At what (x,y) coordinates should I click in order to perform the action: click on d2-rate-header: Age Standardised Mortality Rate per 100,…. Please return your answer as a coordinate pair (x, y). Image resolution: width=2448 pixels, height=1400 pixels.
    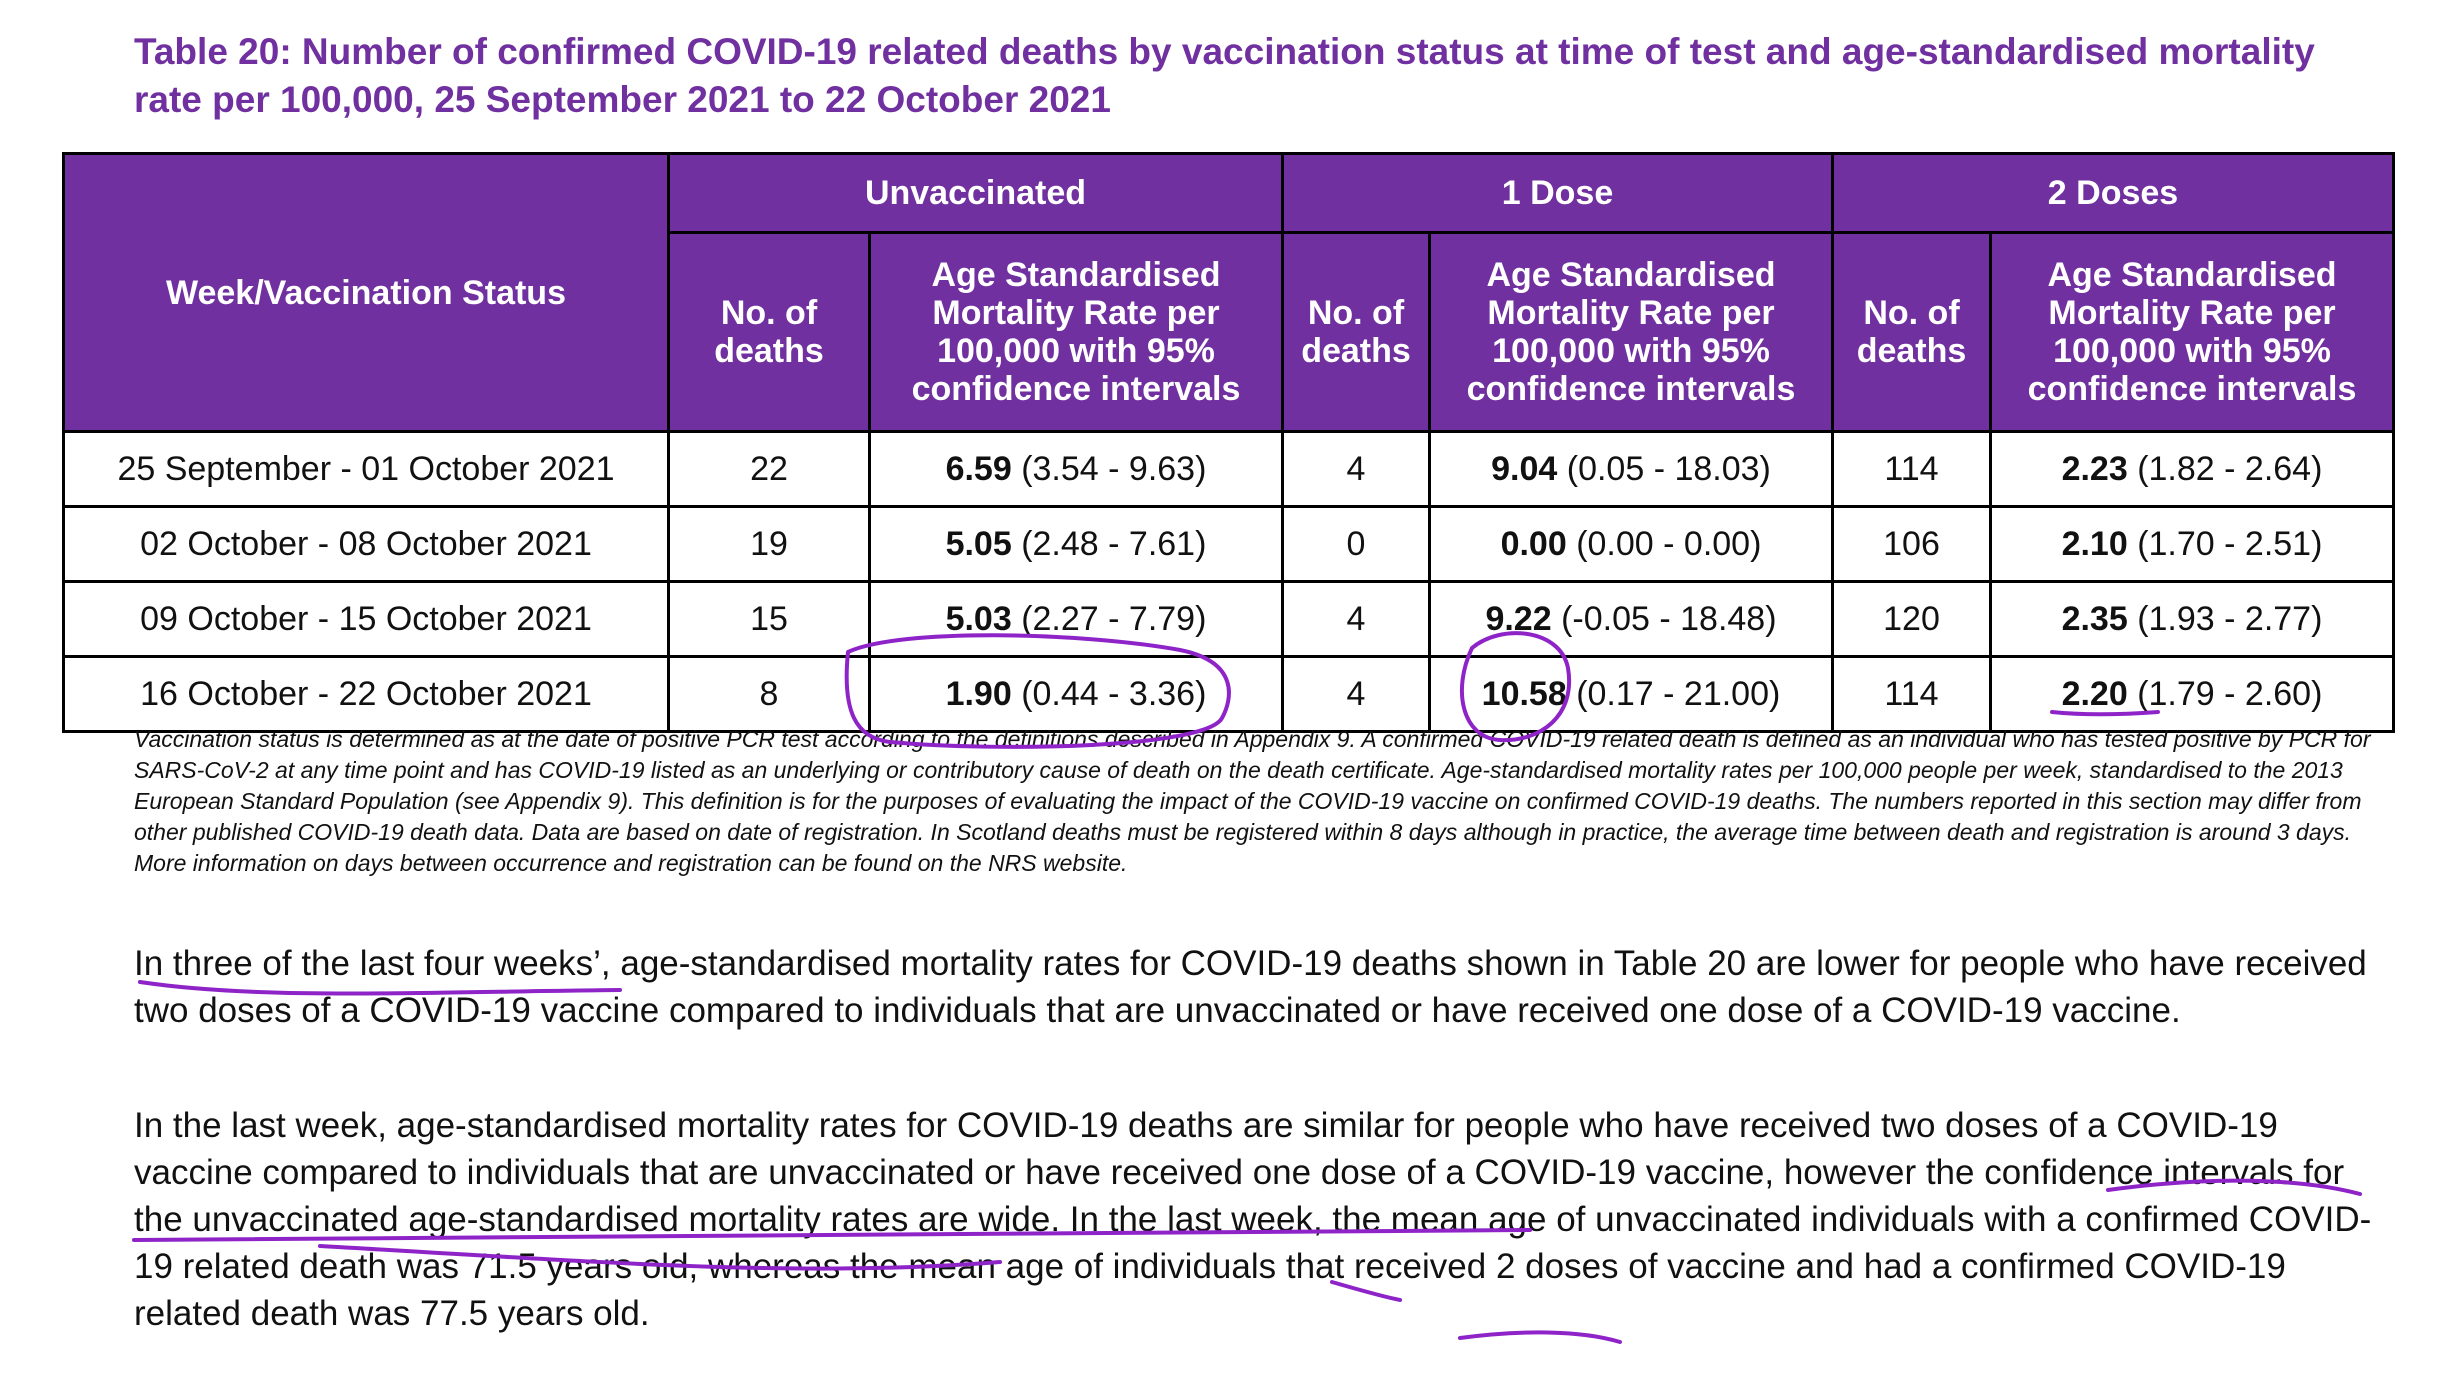
    Looking at the image, I should click on (2192, 332).